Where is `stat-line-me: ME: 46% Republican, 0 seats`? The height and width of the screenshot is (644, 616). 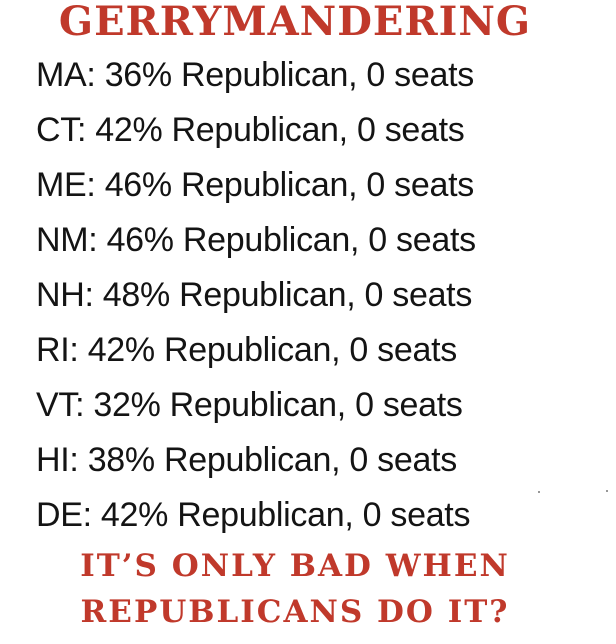 stat-line-me: ME: 46% Republican, 0 seats is located at coordinates (255, 185).